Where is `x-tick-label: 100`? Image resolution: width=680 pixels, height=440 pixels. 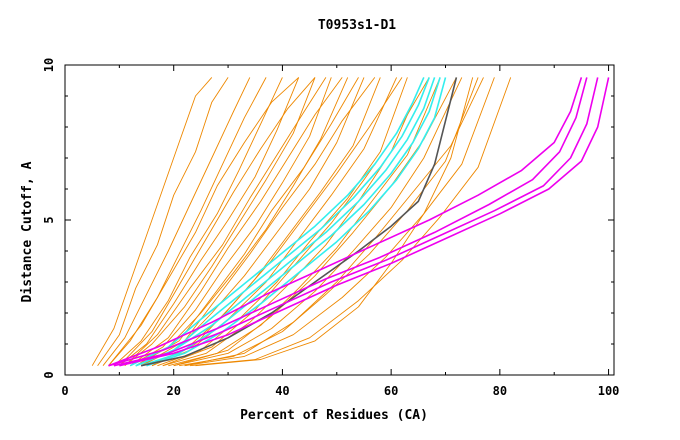 x-tick-label: 100 is located at coordinates (609, 391).